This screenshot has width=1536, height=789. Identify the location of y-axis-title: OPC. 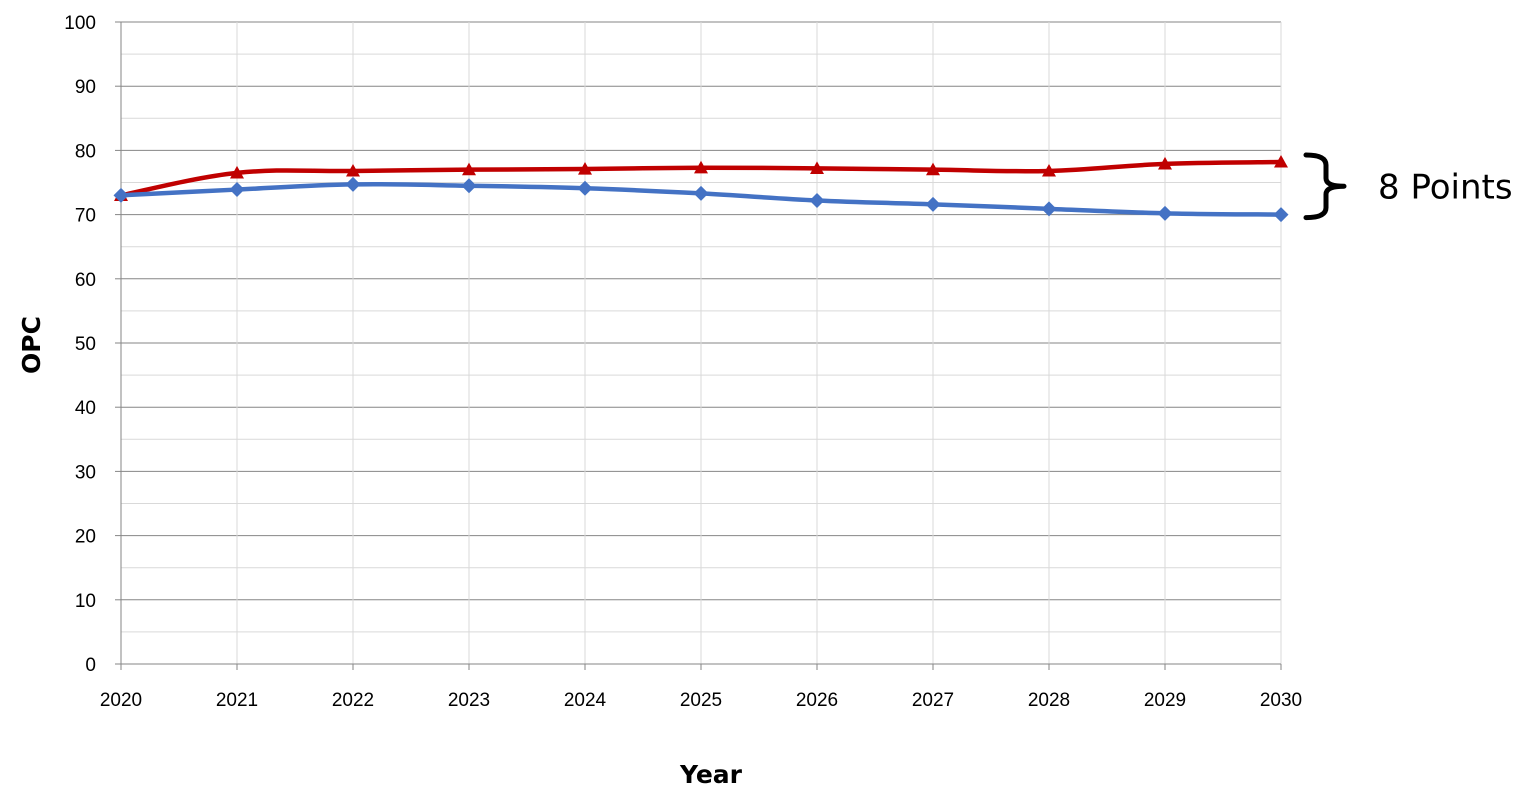
(31, 345).